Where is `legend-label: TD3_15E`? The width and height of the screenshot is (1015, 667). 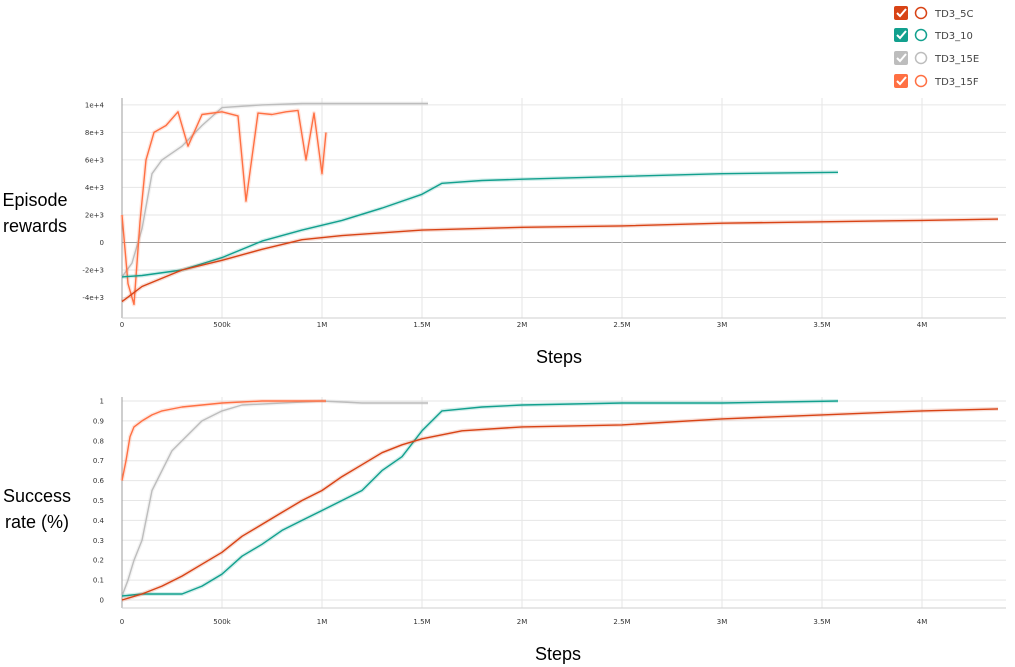 legend-label: TD3_15E is located at coordinates (956, 59).